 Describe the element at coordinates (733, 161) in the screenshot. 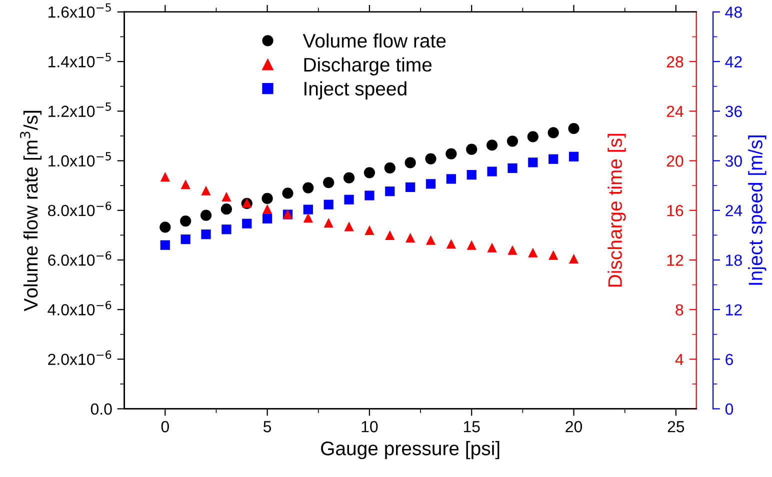

I see `y3-tick-label: 30` at that location.